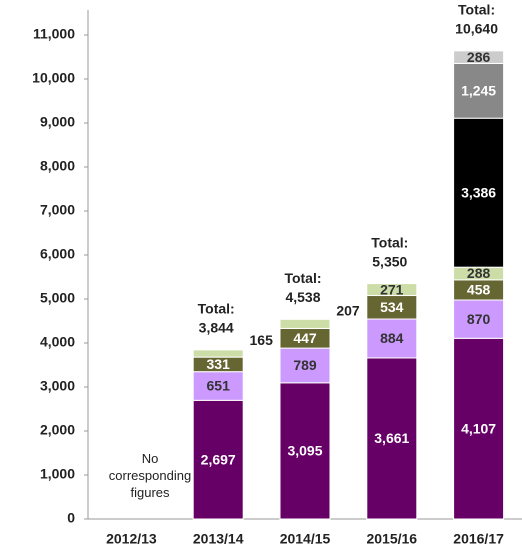 This screenshot has height=559, width=522. I want to click on y-tick-label: 9,000, so click(57, 122).